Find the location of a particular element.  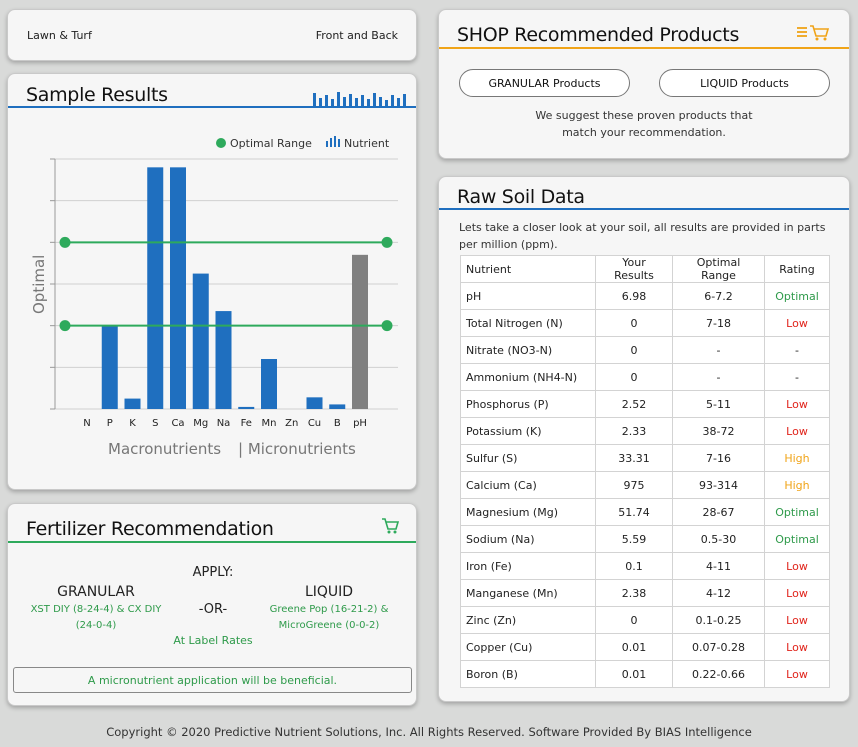

shop-title: SHOP Recommended Products is located at coordinates (598, 35).